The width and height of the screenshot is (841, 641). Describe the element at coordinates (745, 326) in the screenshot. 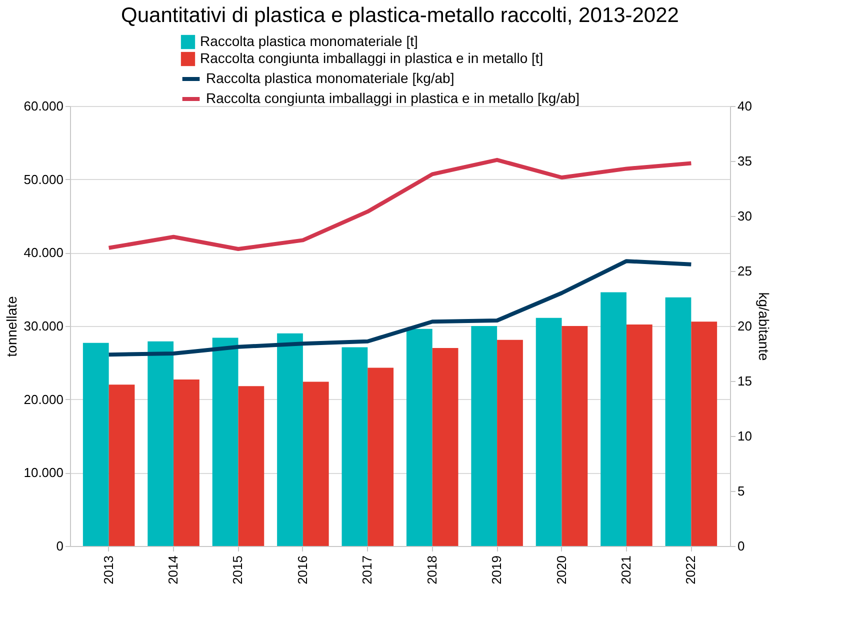

I see `y2-tick-label: 20` at that location.